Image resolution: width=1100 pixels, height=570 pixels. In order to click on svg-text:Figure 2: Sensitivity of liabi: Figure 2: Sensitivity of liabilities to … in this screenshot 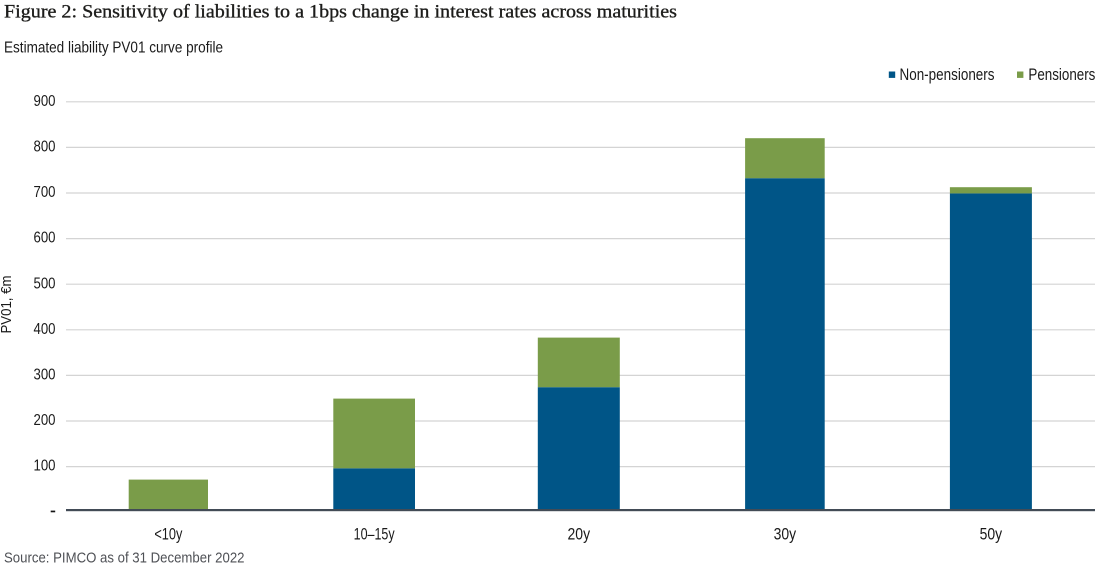, I will do `click(340, 11)`.